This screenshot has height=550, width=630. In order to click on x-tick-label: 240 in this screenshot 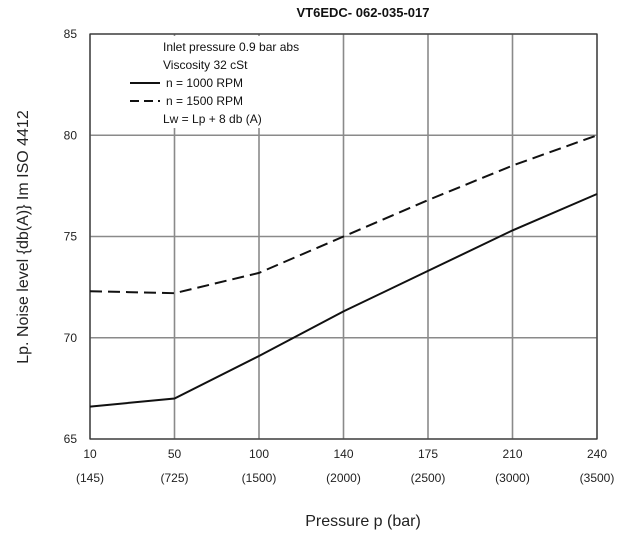, I will do `click(597, 454)`.